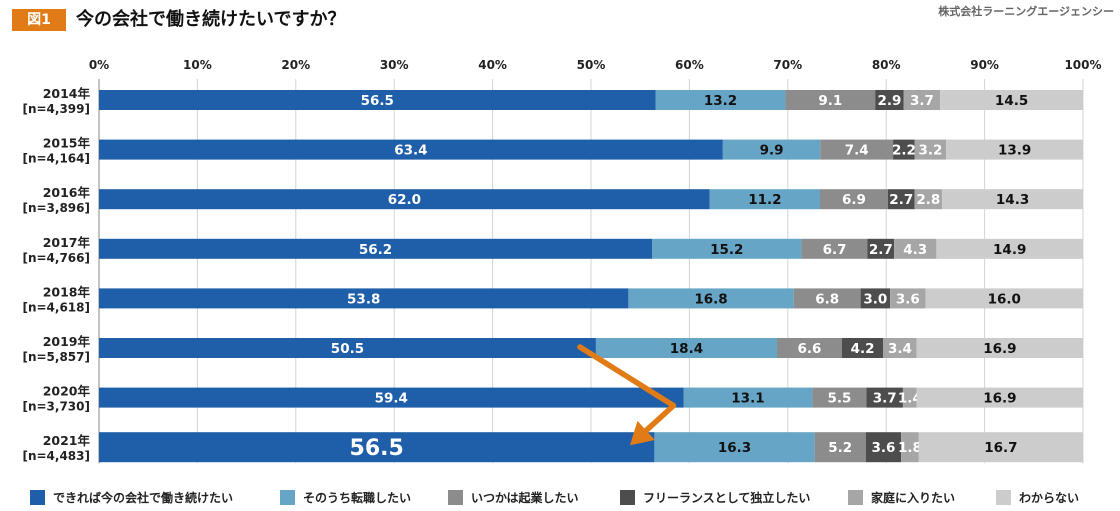  Describe the element at coordinates (56, 208) in the screenshot. I see `category-n-label: [n=3,896]` at that location.